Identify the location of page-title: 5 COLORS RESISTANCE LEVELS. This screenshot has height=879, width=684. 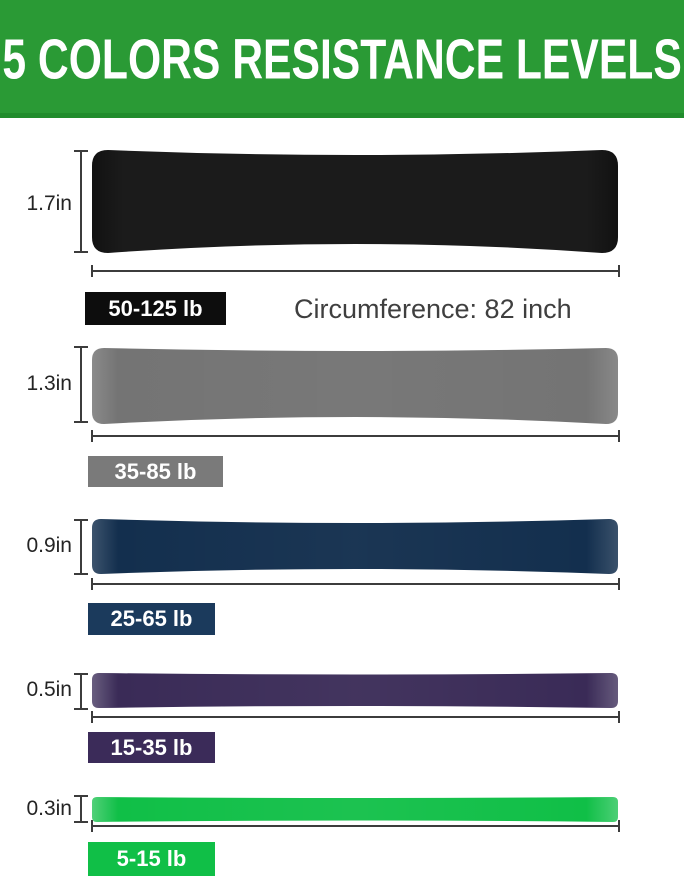
(342, 59).